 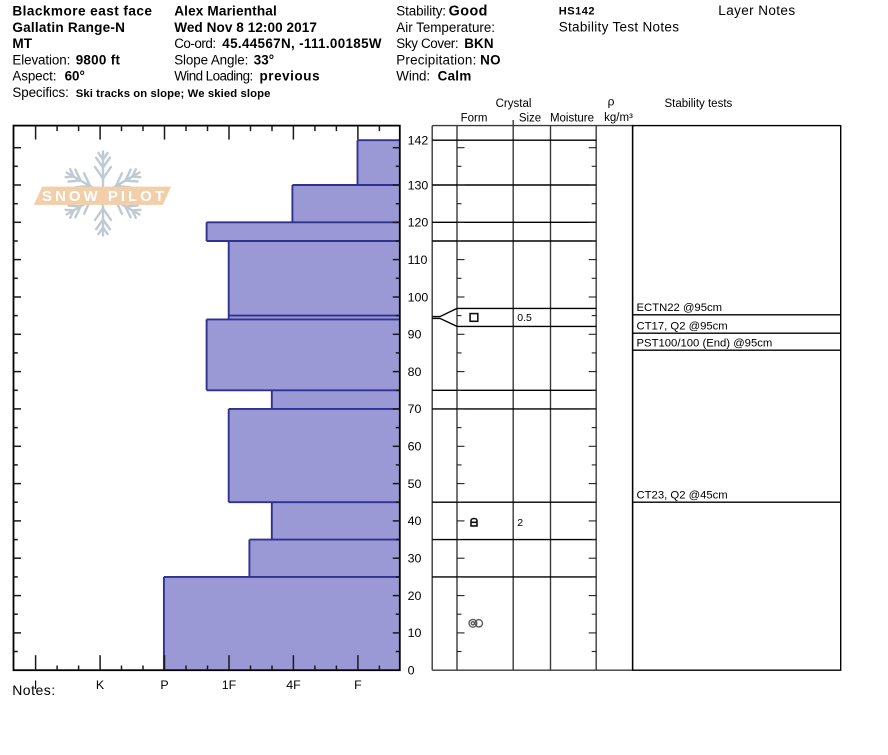 I want to click on svg-text: 33°, so click(x=264, y=59).